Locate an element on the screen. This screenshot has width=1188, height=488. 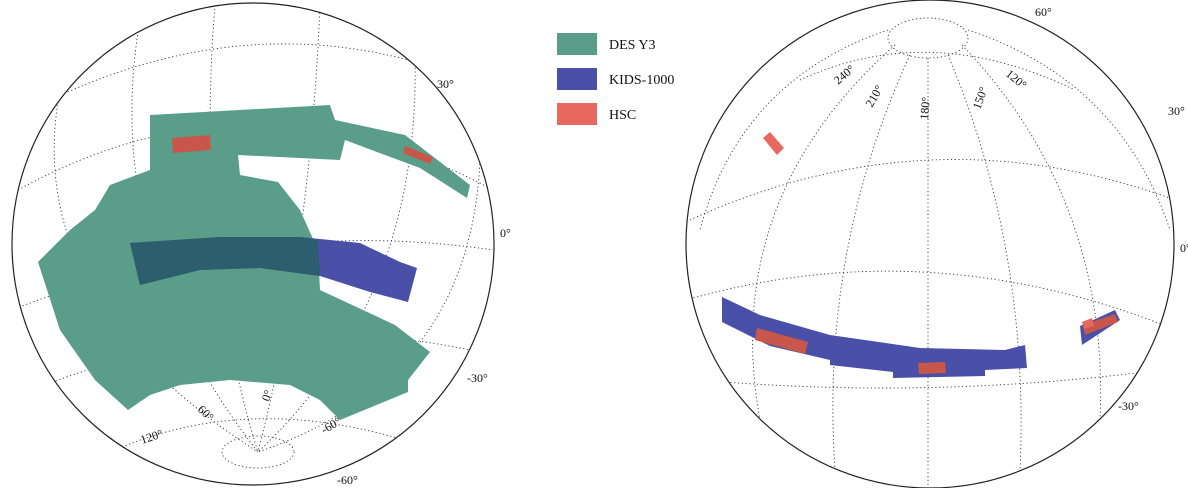
right-lon-label-210: 210° is located at coordinates (874, 96).